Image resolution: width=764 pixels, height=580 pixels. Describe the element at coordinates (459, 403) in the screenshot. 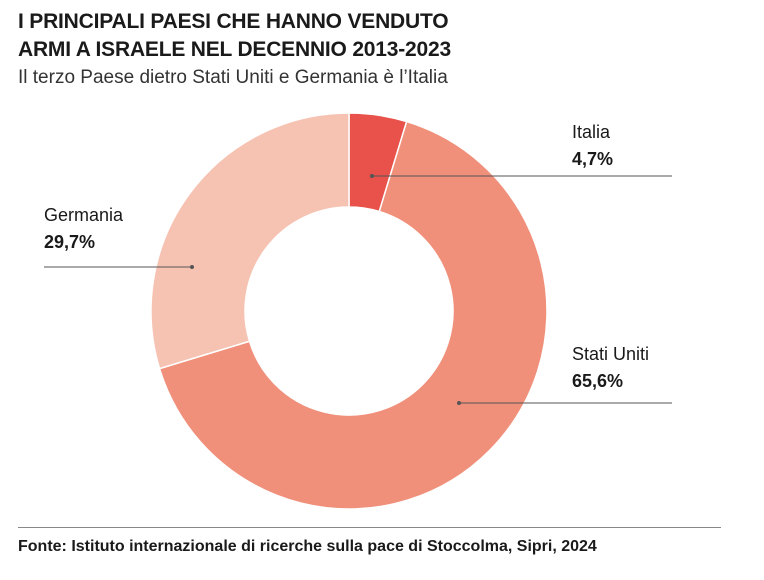

I see `leader-dot-stati-uniti` at that location.